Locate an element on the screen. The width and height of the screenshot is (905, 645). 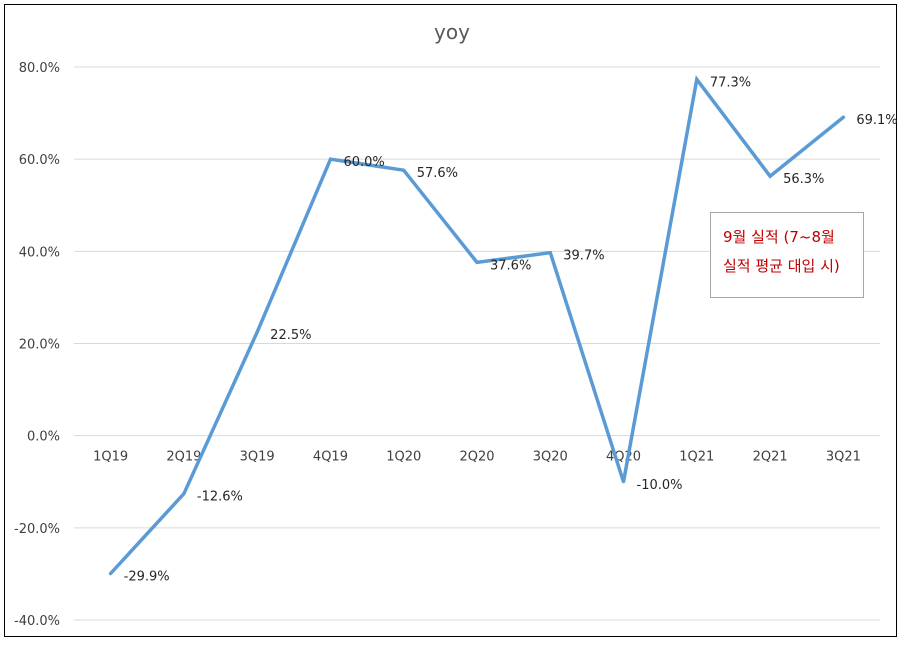
data-label: 69.1% is located at coordinates (876, 120).